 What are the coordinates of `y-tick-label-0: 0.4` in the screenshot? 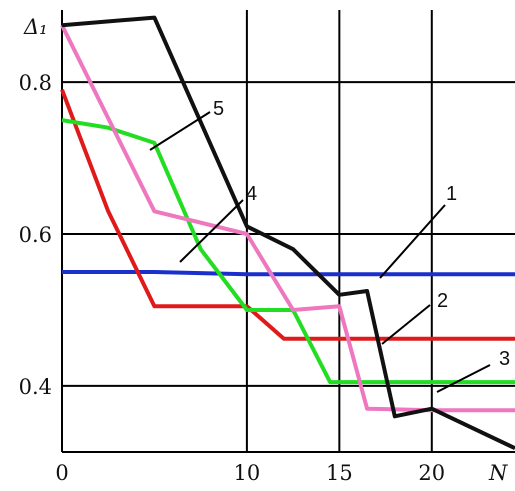 It's located at (35, 387).